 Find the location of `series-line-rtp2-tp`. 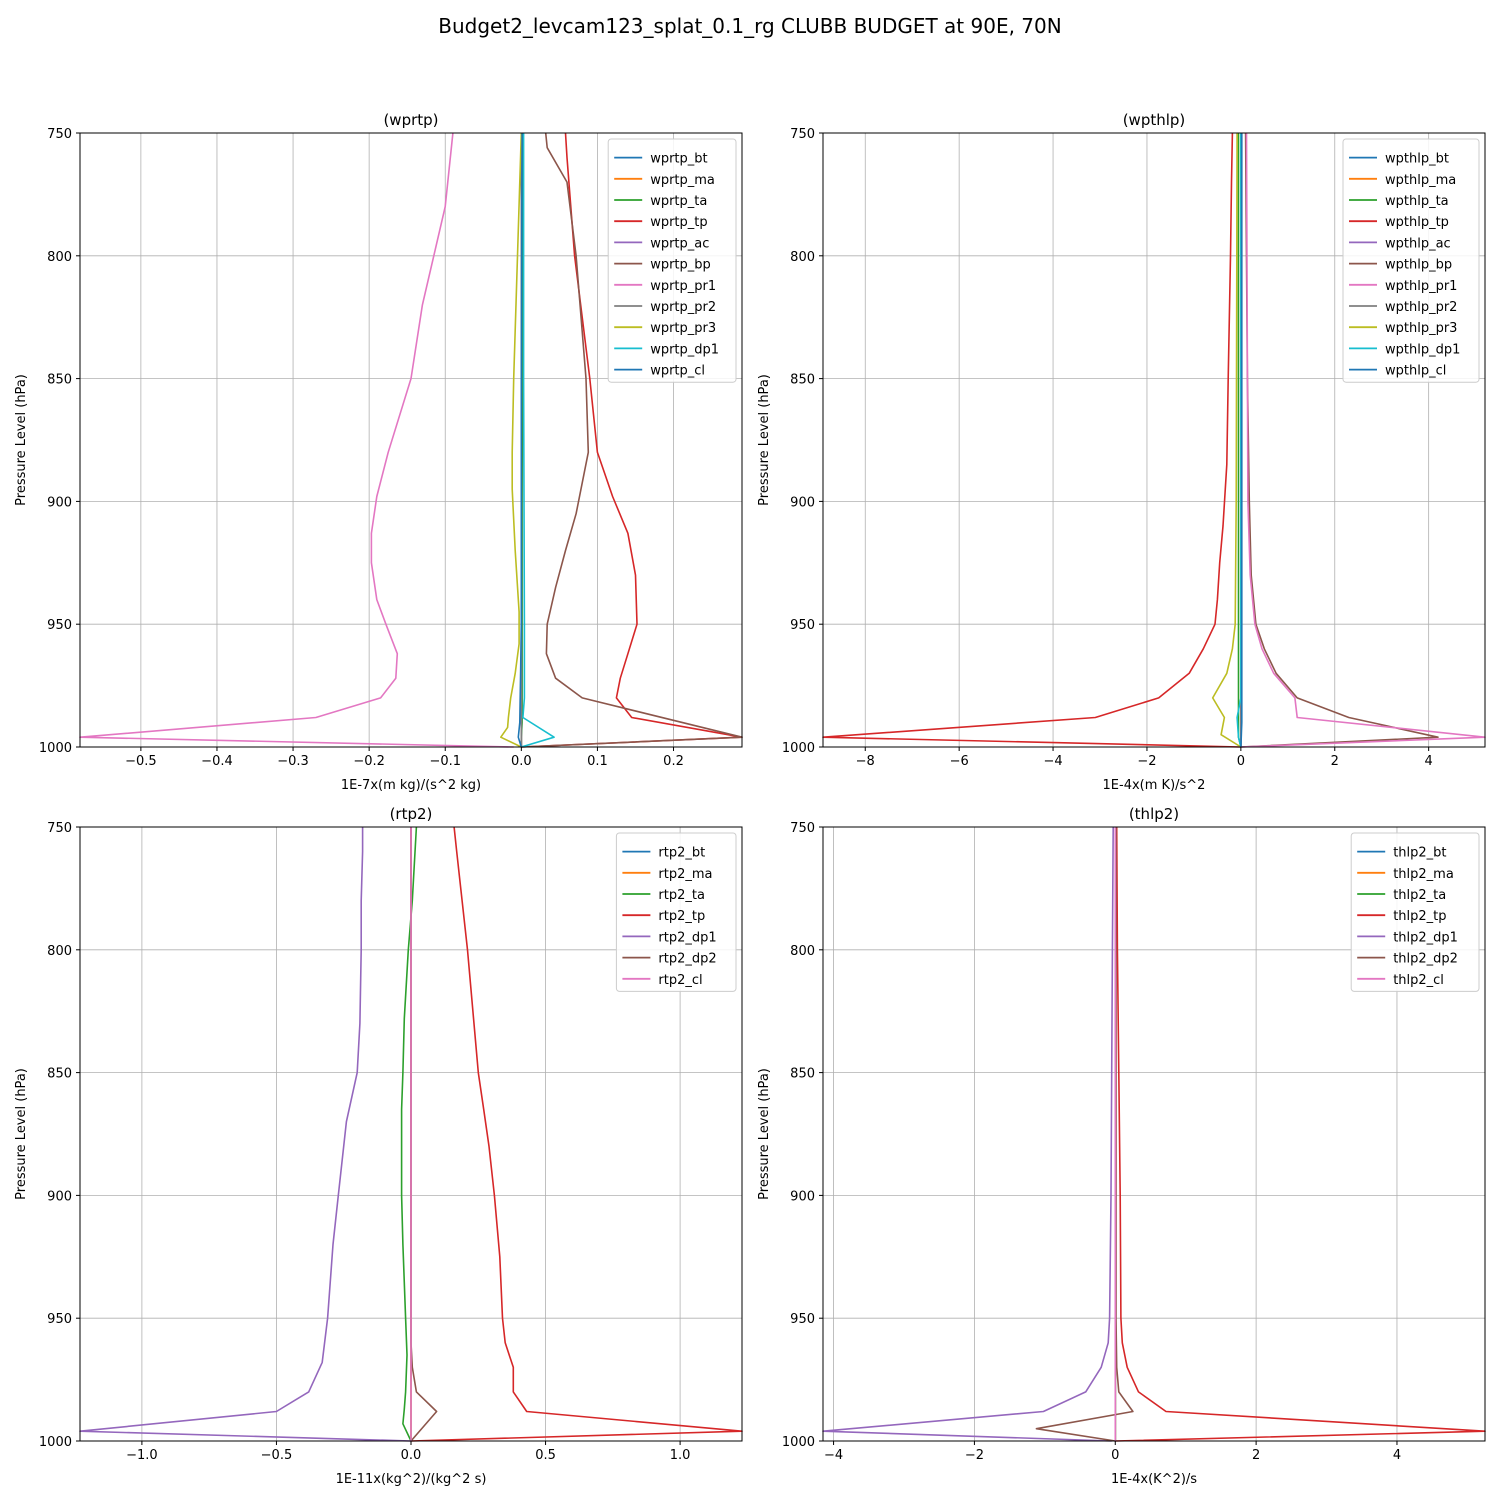

series-line-rtp2-tp is located at coordinates (576, 1134).